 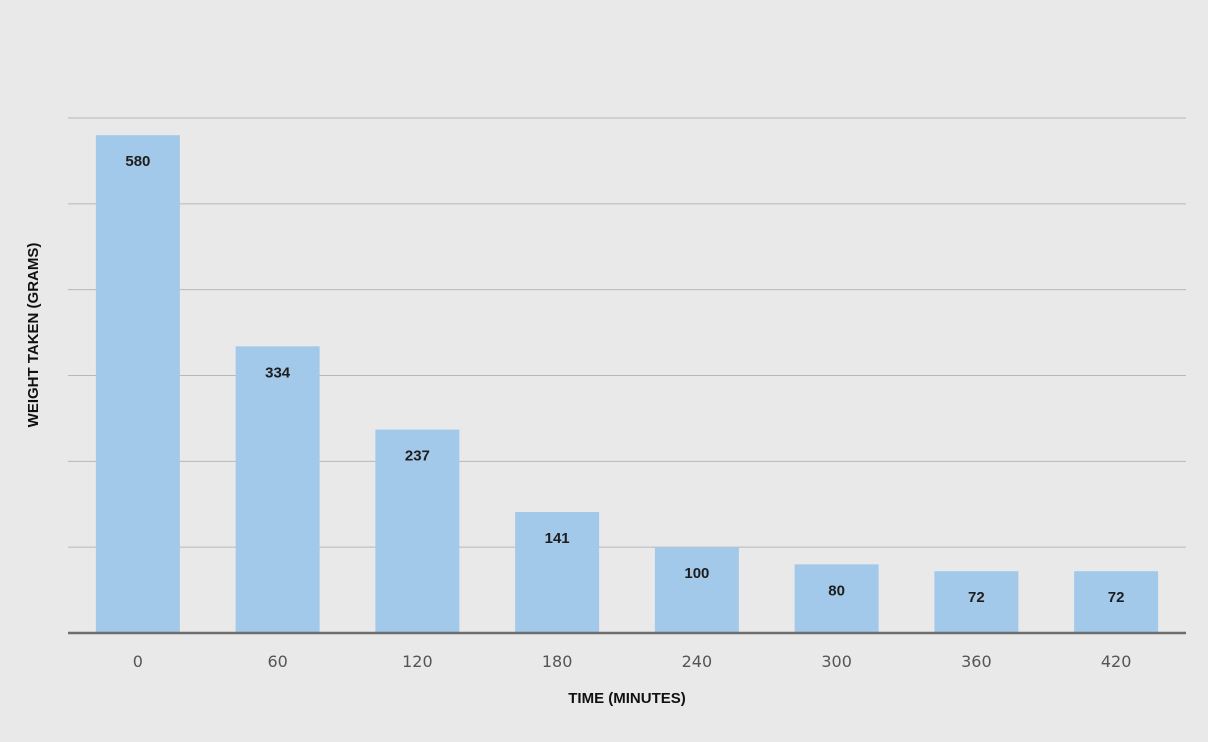 What do you see at coordinates (277, 661) in the screenshot?
I see `x-tick-label-60: 60` at bounding box center [277, 661].